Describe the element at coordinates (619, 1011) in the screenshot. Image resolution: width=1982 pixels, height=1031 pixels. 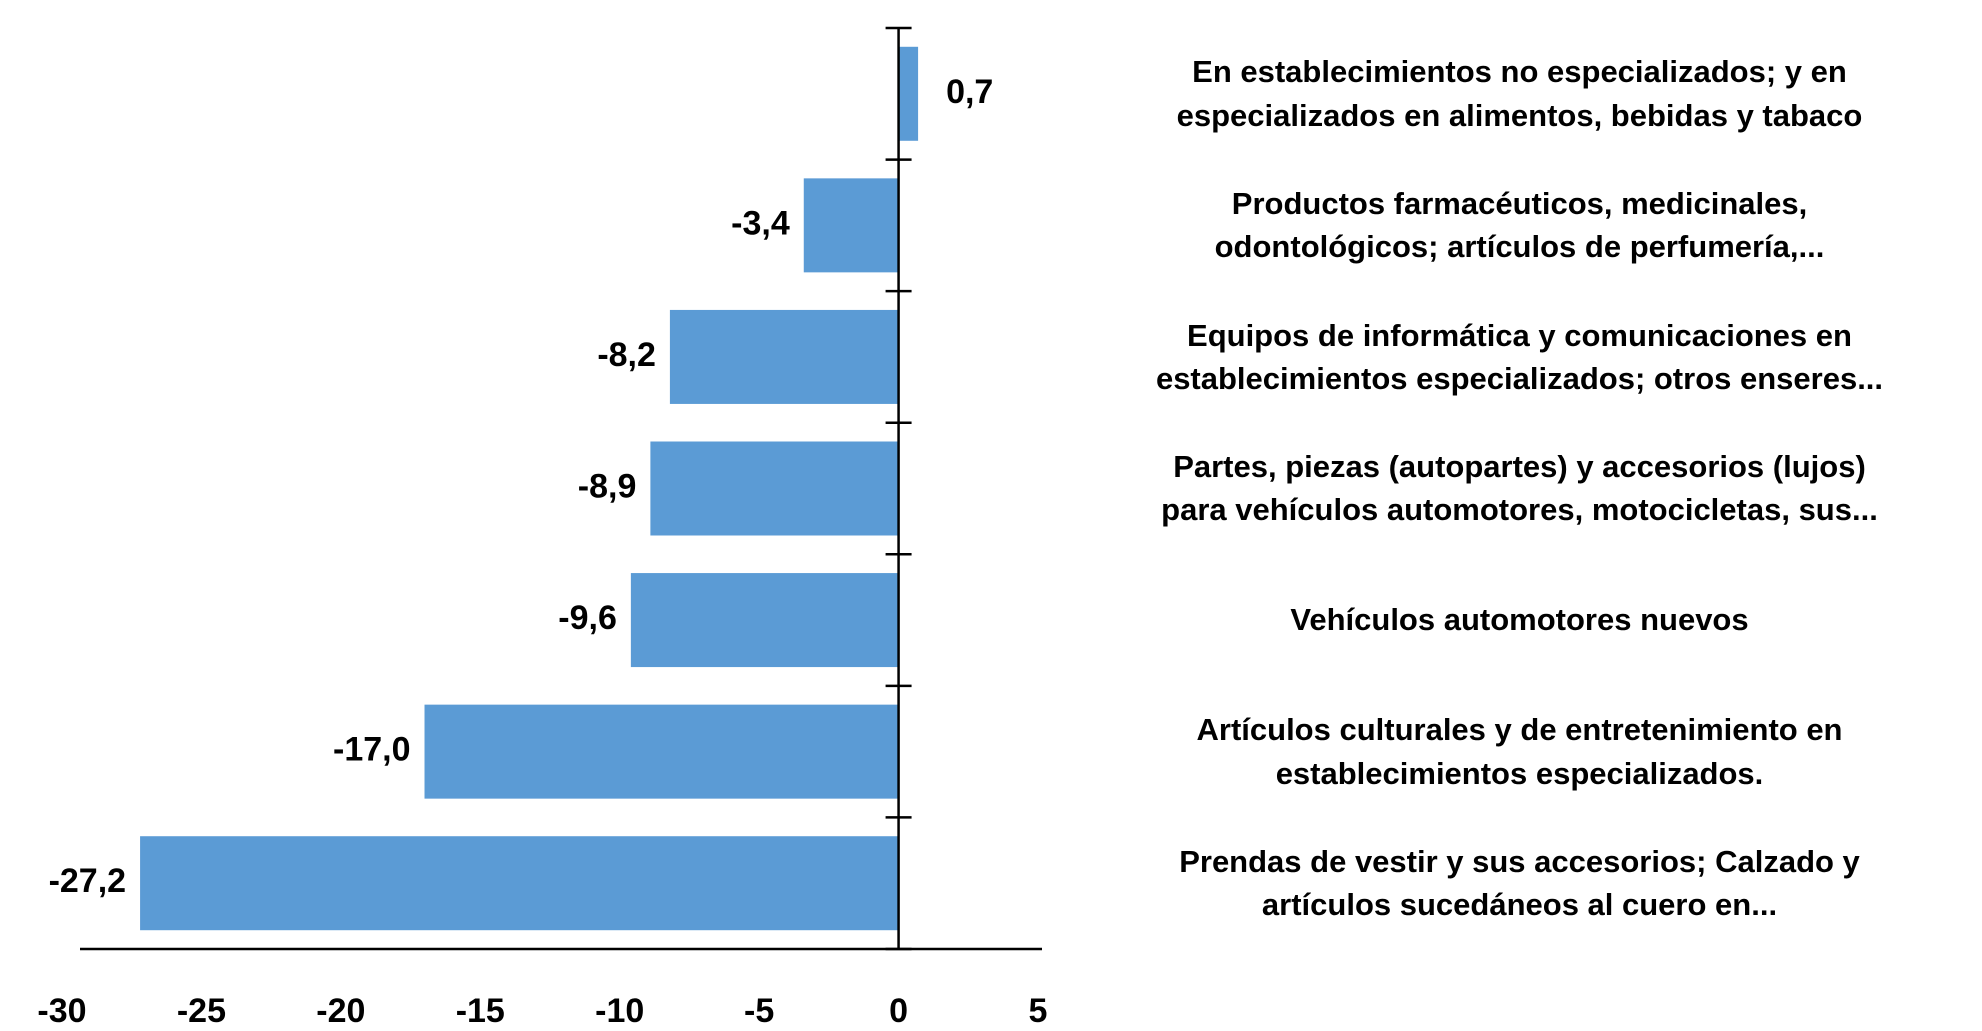
I see `x-tick-label: -10` at that location.